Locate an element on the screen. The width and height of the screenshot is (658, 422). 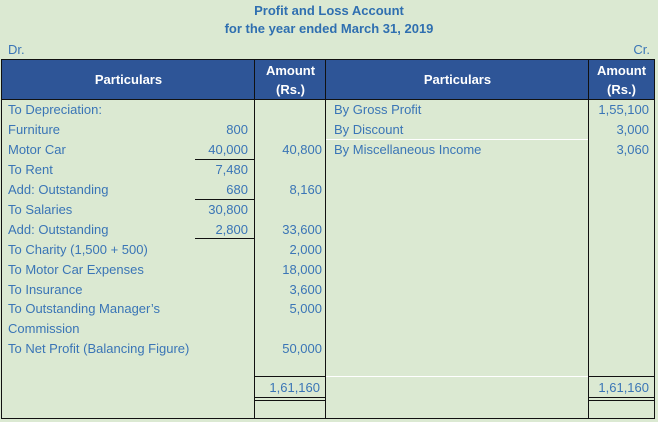
debit-amount: 40,800 is located at coordinates (302, 149).